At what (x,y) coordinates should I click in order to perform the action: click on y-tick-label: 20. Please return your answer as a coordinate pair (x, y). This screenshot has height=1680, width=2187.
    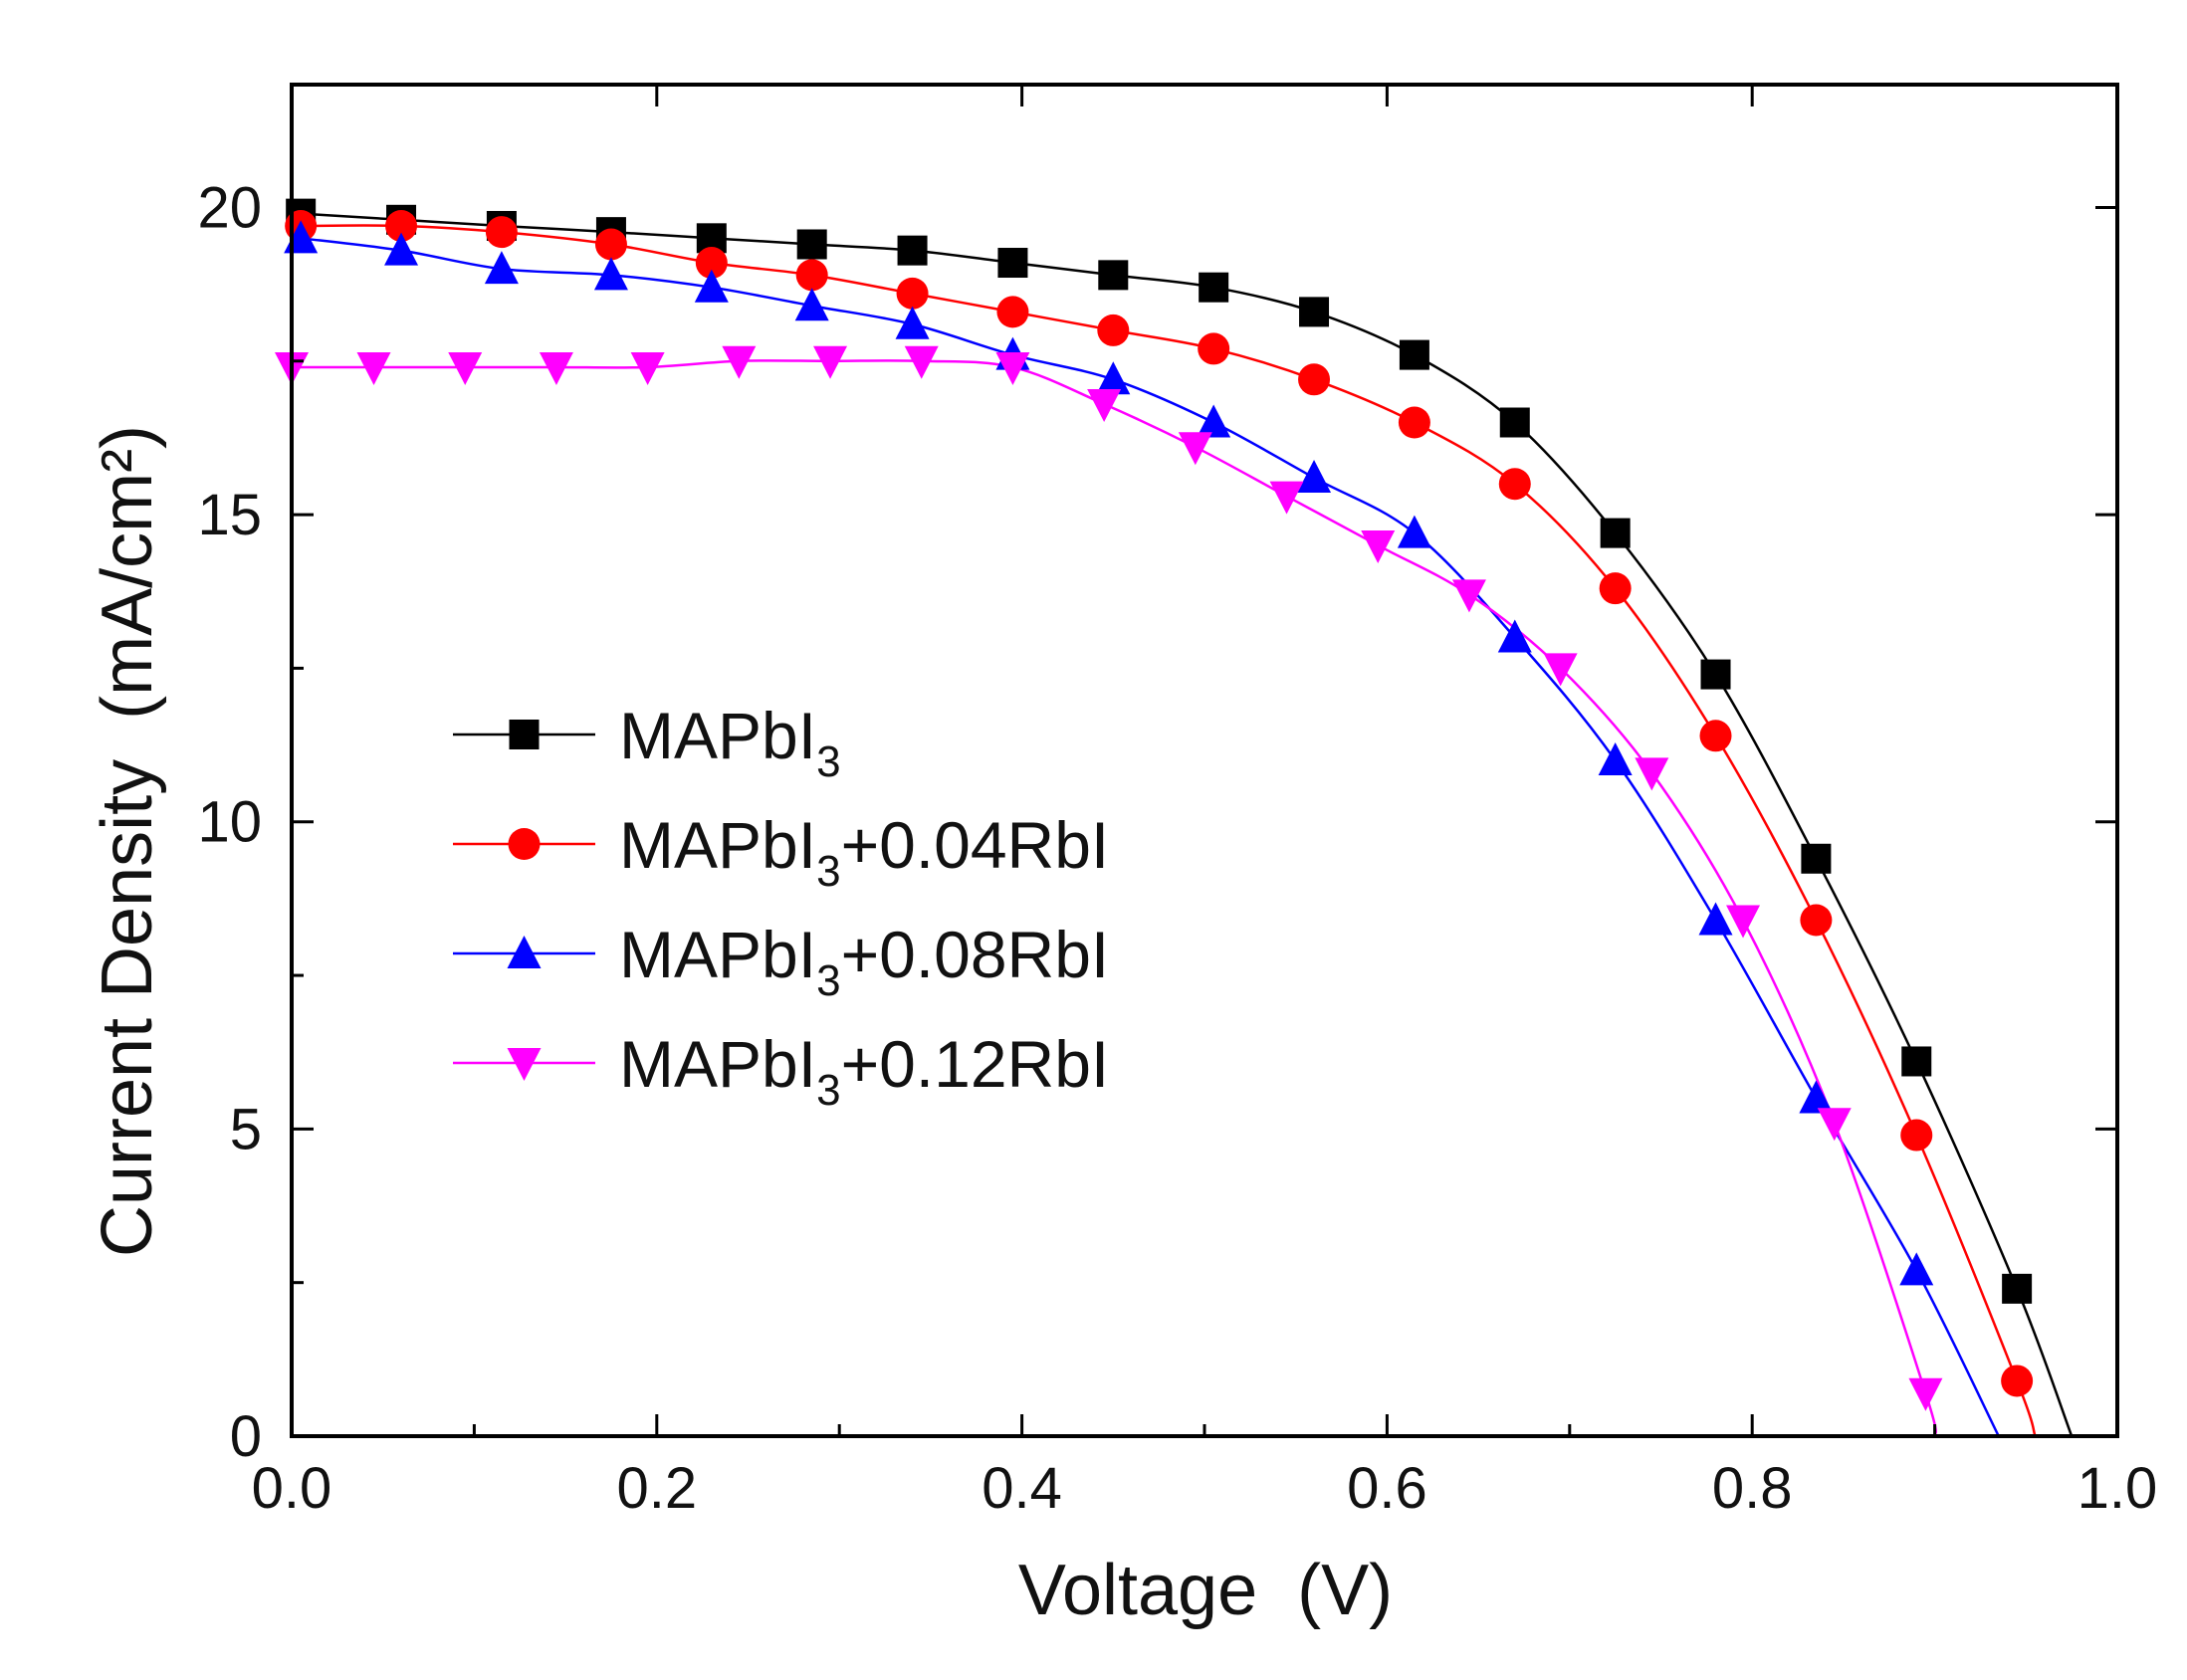
    Looking at the image, I should click on (230, 207).